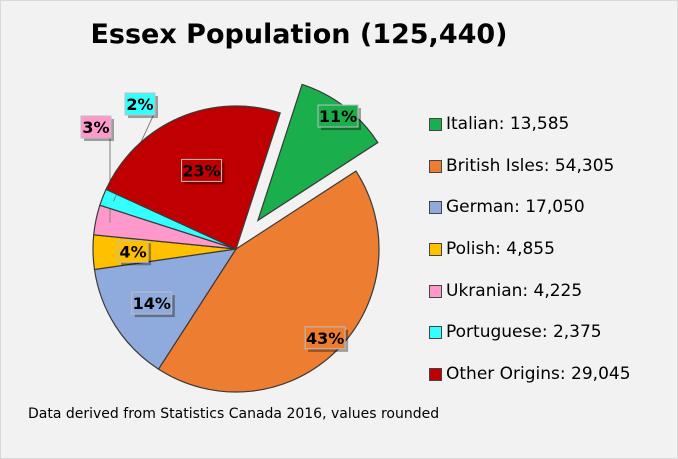 The height and width of the screenshot is (459, 678). I want to click on data-label-text: 2%, so click(139, 104).